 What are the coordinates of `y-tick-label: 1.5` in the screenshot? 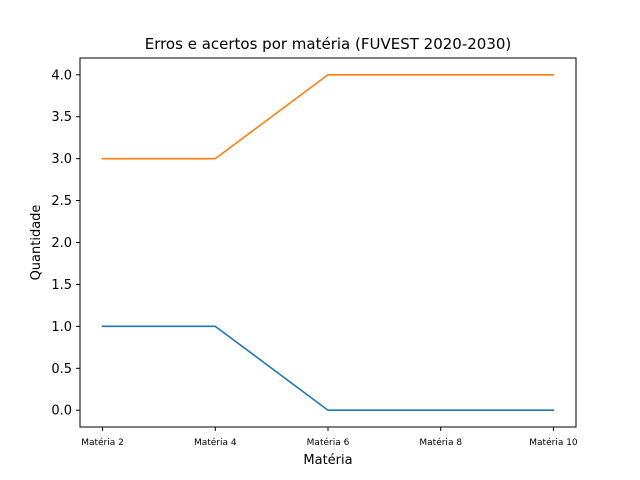 It's located at (61, 285).